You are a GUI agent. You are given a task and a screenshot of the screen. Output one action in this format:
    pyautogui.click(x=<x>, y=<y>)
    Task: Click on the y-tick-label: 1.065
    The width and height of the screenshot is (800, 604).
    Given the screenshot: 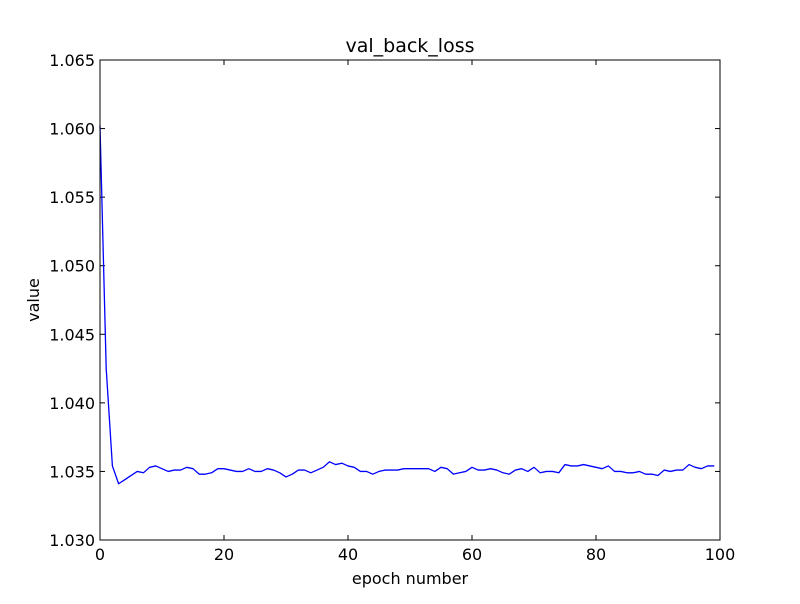 What is the action you would take?
    pyautogui.click(x=72, y=60)
    